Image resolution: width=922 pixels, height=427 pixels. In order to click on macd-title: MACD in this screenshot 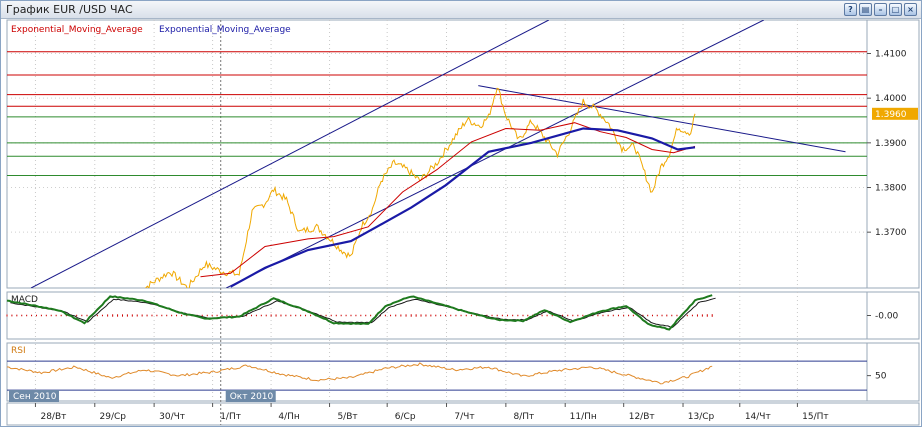, I will do `click(24, 300)`.